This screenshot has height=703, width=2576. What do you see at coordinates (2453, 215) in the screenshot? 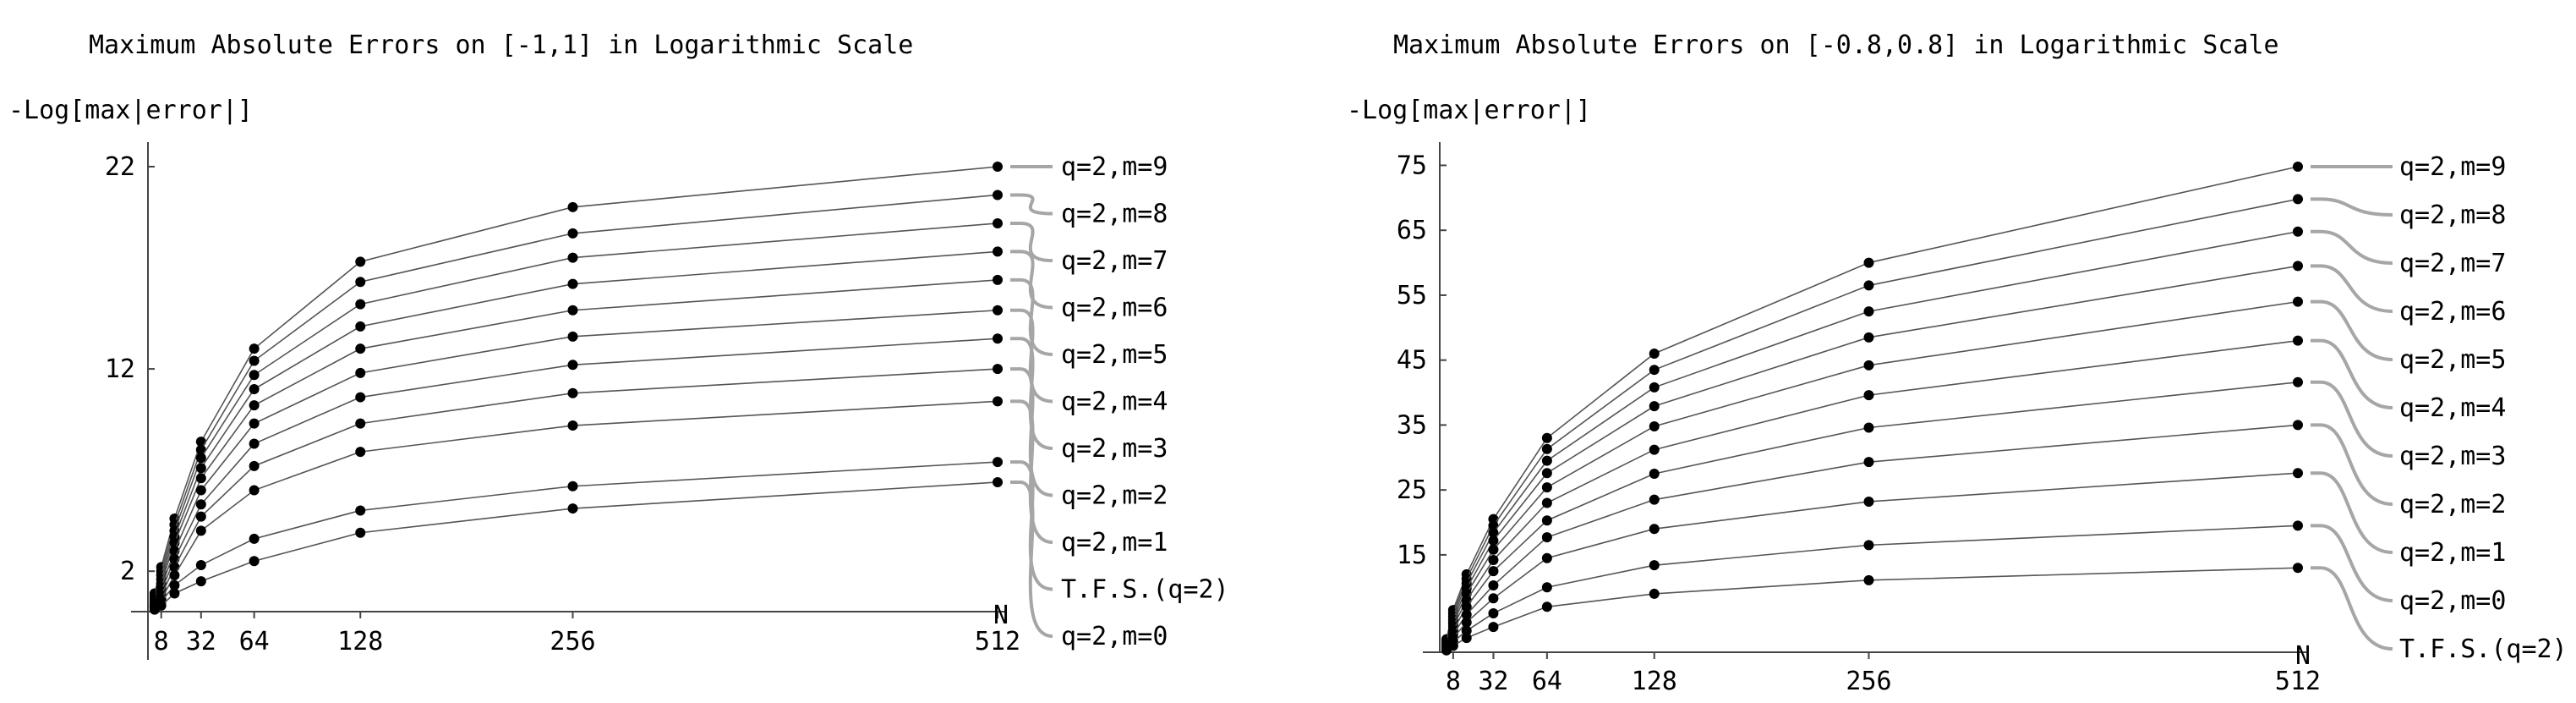
I see `legend-entry: q=2,m=8` at bounding box center [2453, 215].